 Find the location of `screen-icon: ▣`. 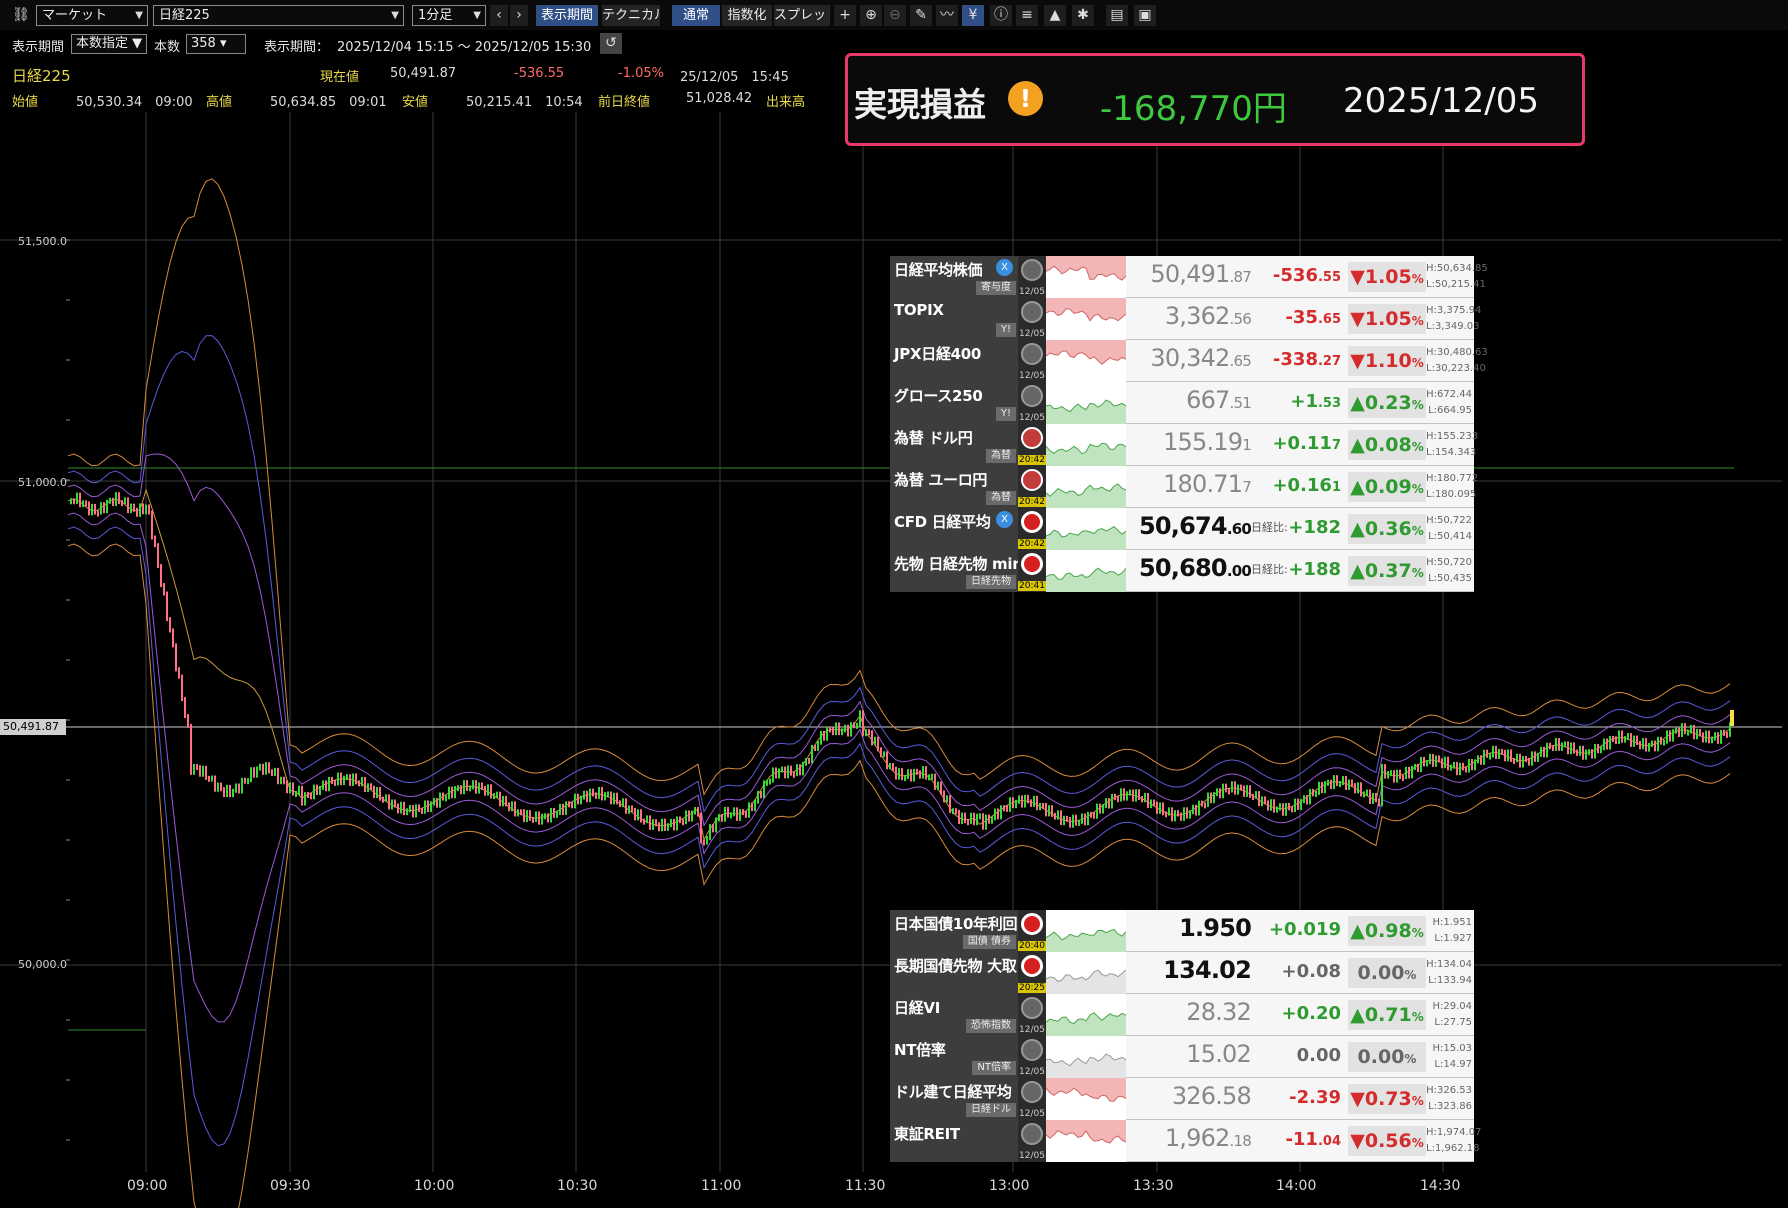

screen-icon: ▣ is located at coordinates (1145, 15).